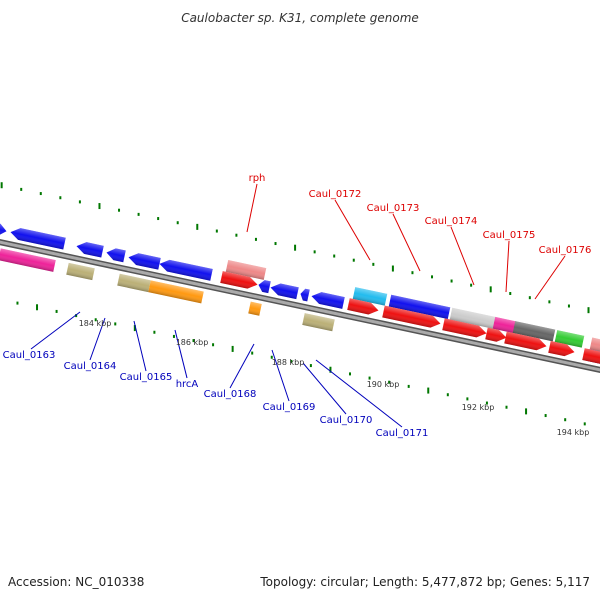 This screenshot has width=600, height=600. What do you see at coordinates (300, 18) in the screenshot?
I see `map-title: Caulobacter sp. K31, complete genome` at bounding box center [300, 18].